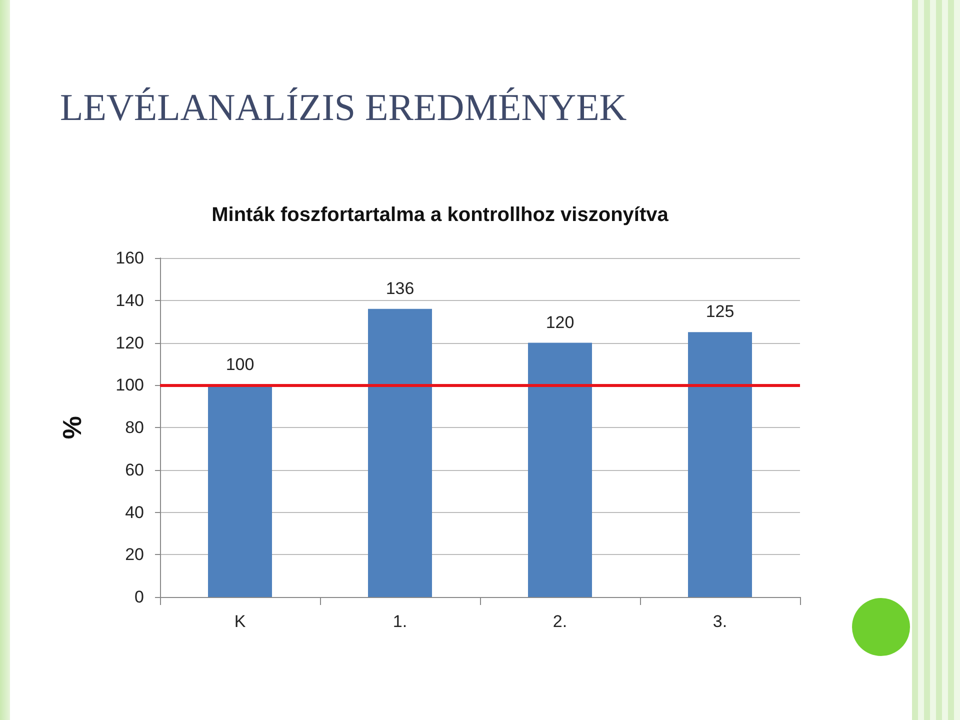 The height and width of the screenshot is (720, 960). Describe the element at coordinates (130, 300) in the screenshot. I see `y-tick-label: 140` at that location.